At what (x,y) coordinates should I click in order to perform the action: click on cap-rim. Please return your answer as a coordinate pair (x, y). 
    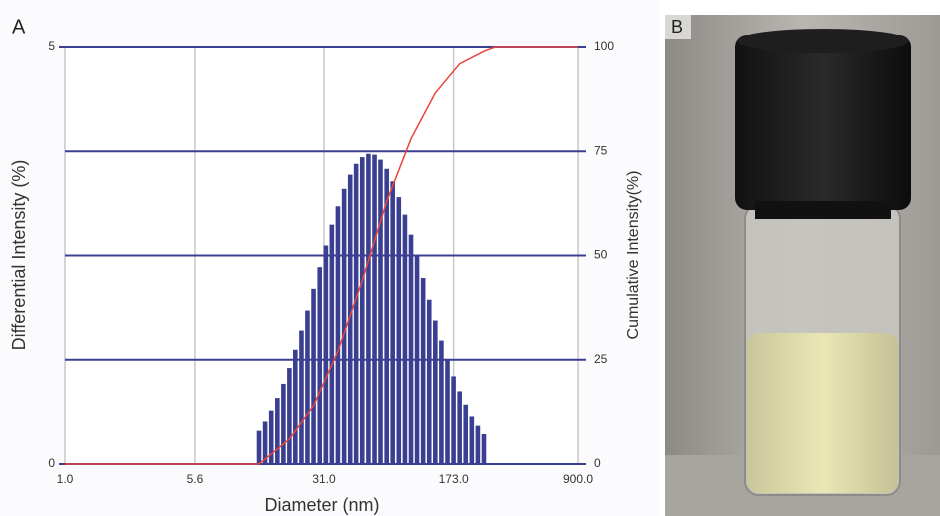
    Looking at the image, I should click on (823, 210).